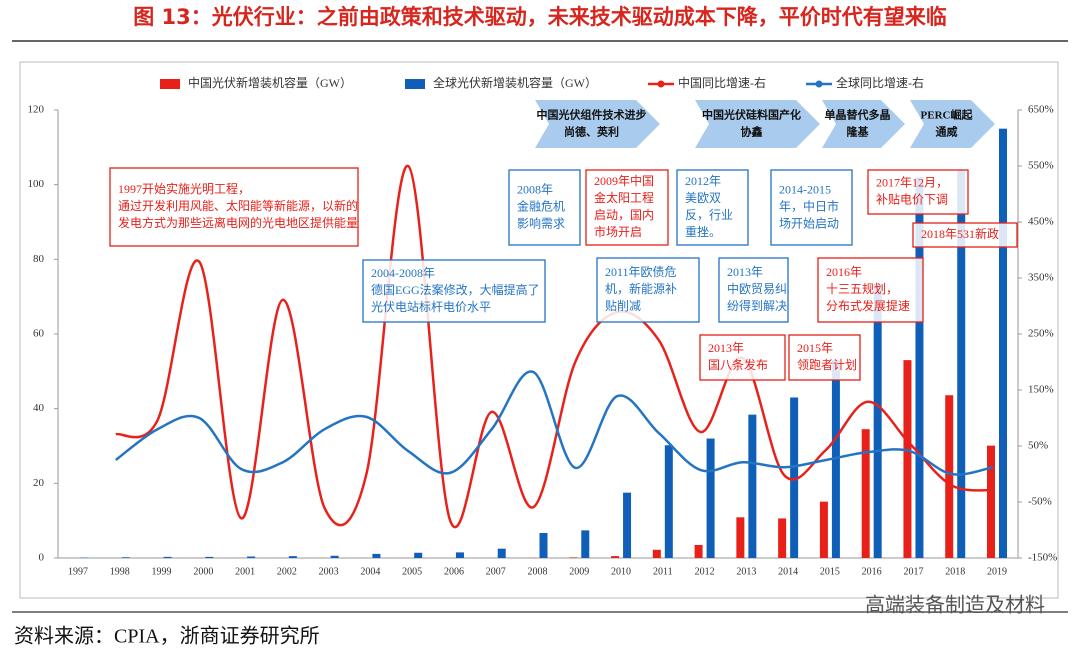 The width and height of the screenshot is (1080, 660). Describe the element at coordinates (1041, 110) in the screenshot. I see `y2-tick-label: 650%` at that location.